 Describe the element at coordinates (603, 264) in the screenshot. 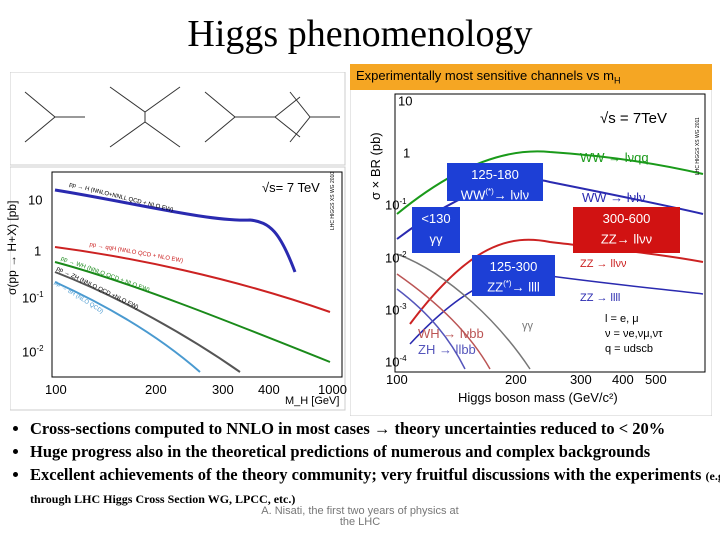

I see `channel: ZZ → llνν` at that location.